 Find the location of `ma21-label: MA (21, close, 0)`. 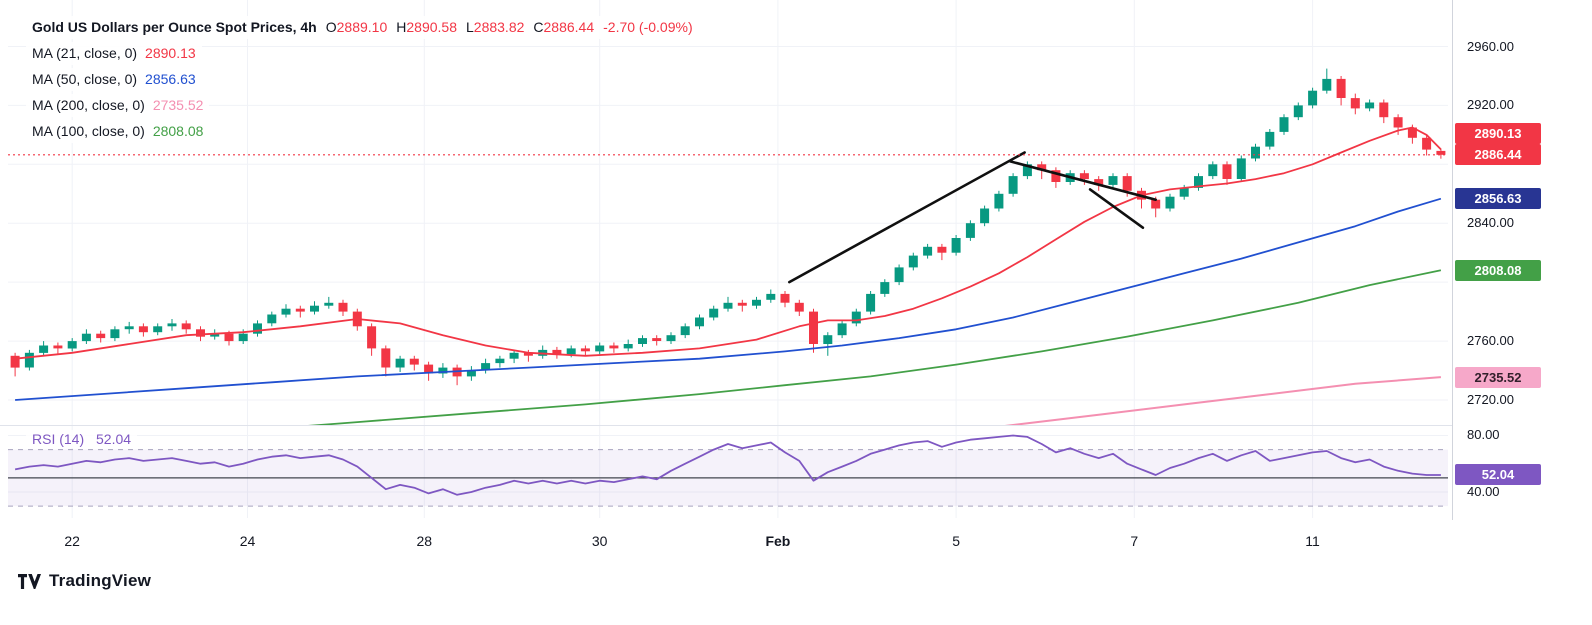

ma21-label: MA (21, close, 0) is located at coordinates (85, 53).